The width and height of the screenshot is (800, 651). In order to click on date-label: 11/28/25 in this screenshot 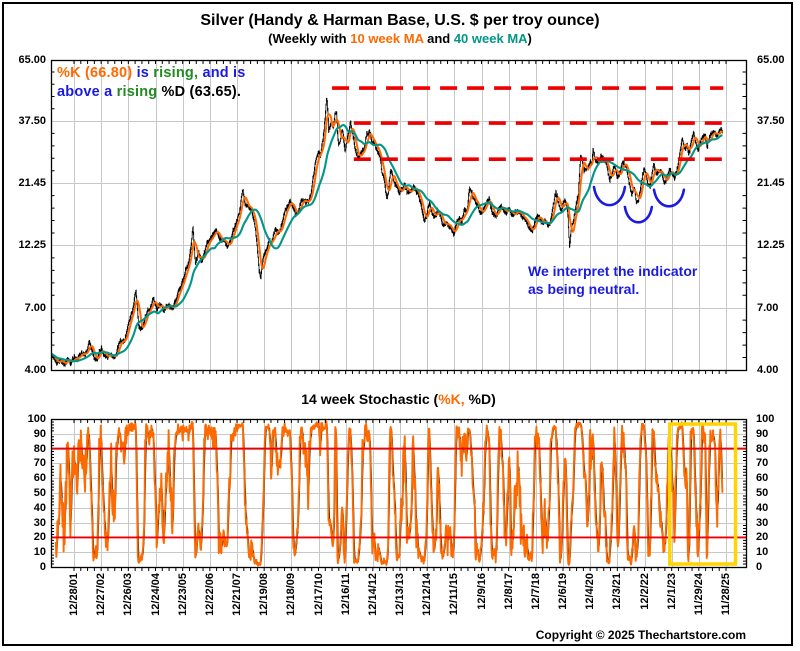, I will do `click(726, 594)`.